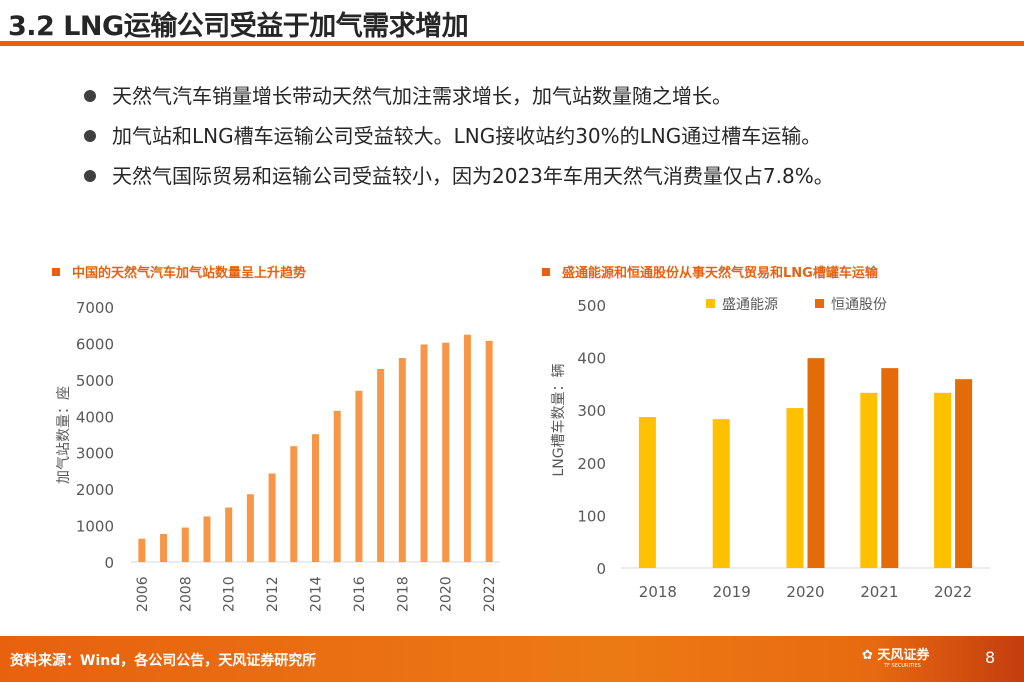 Image resolution: width=1024 pixels, height=682 pixels. What do you see at coordinates (558, 419) in the screenshot?
I see `chart2-y-label: LNG槽车数量：辆` at bounding box center [558, 419].